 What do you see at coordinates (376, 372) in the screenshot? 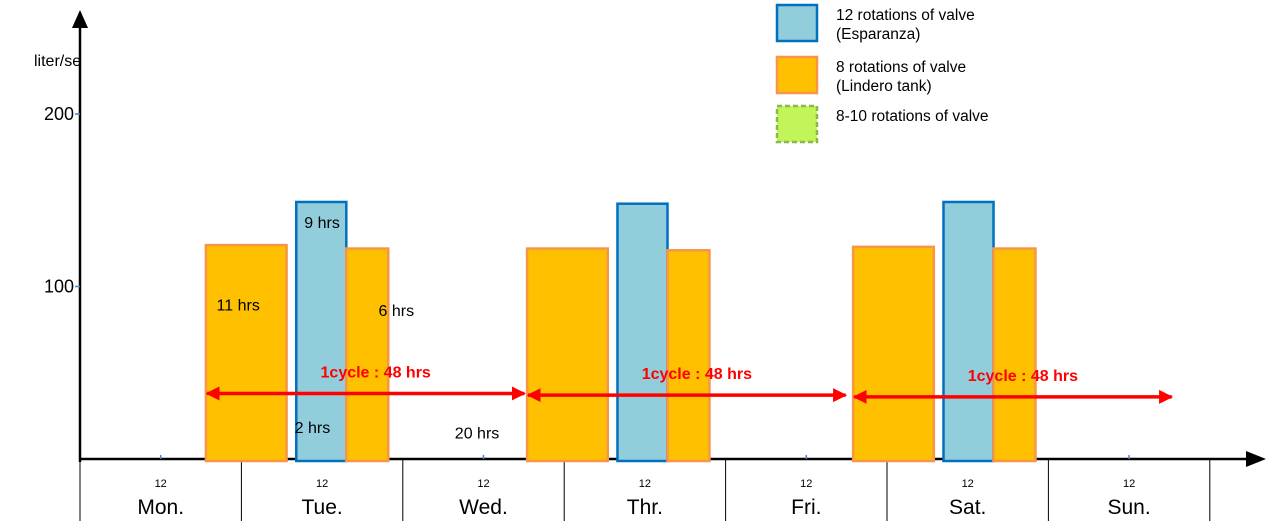
I see `cycle-label-0: 1cycle : 48 hrs` at bounding box center [376, 372].